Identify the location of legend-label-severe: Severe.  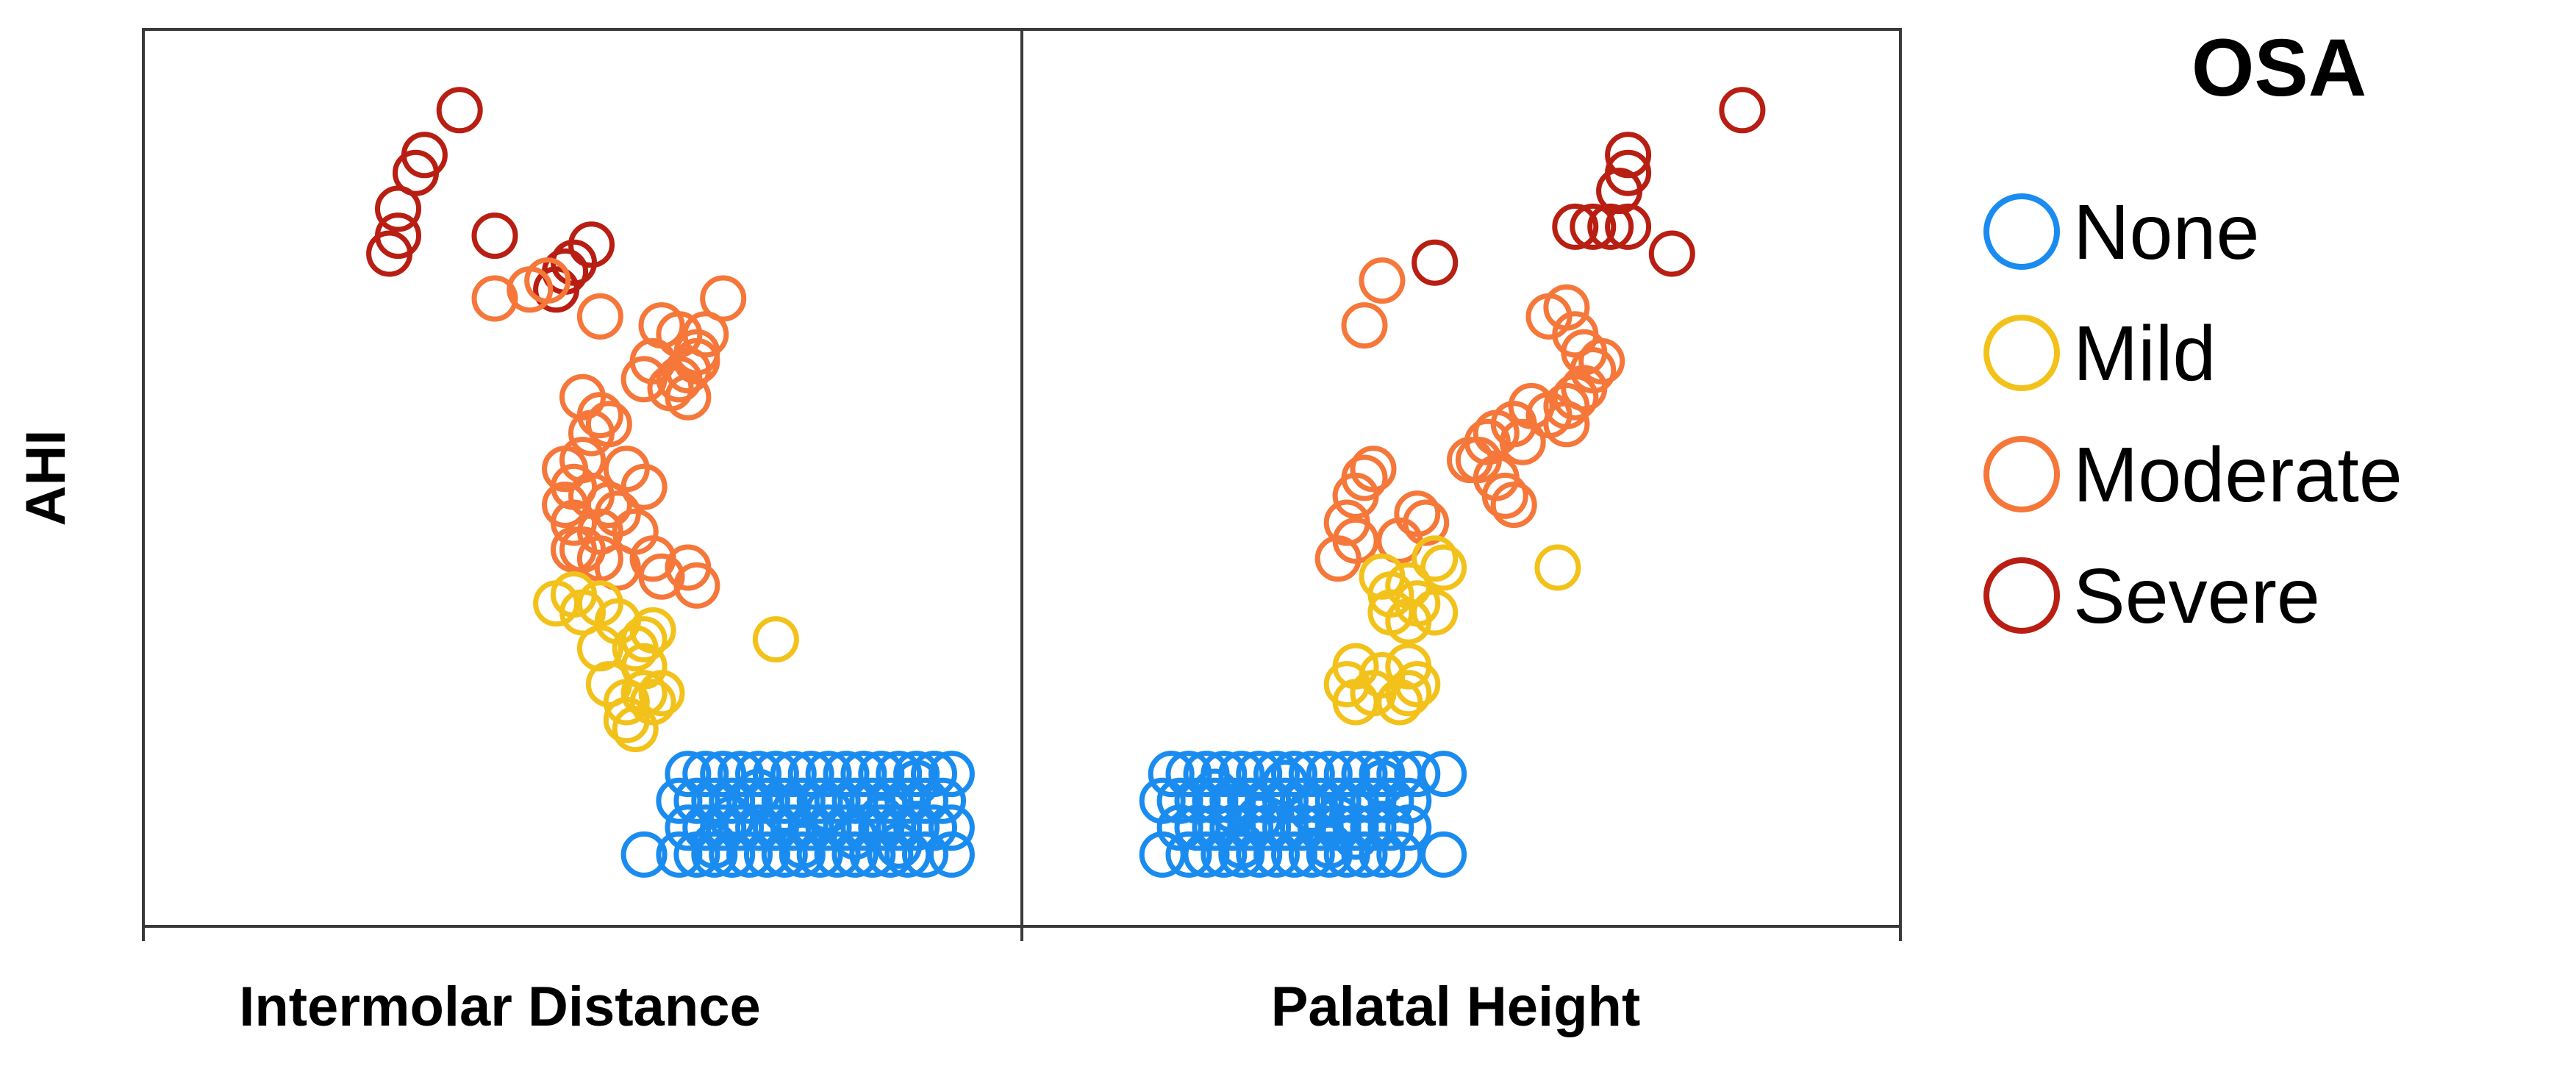
(2196, 596).